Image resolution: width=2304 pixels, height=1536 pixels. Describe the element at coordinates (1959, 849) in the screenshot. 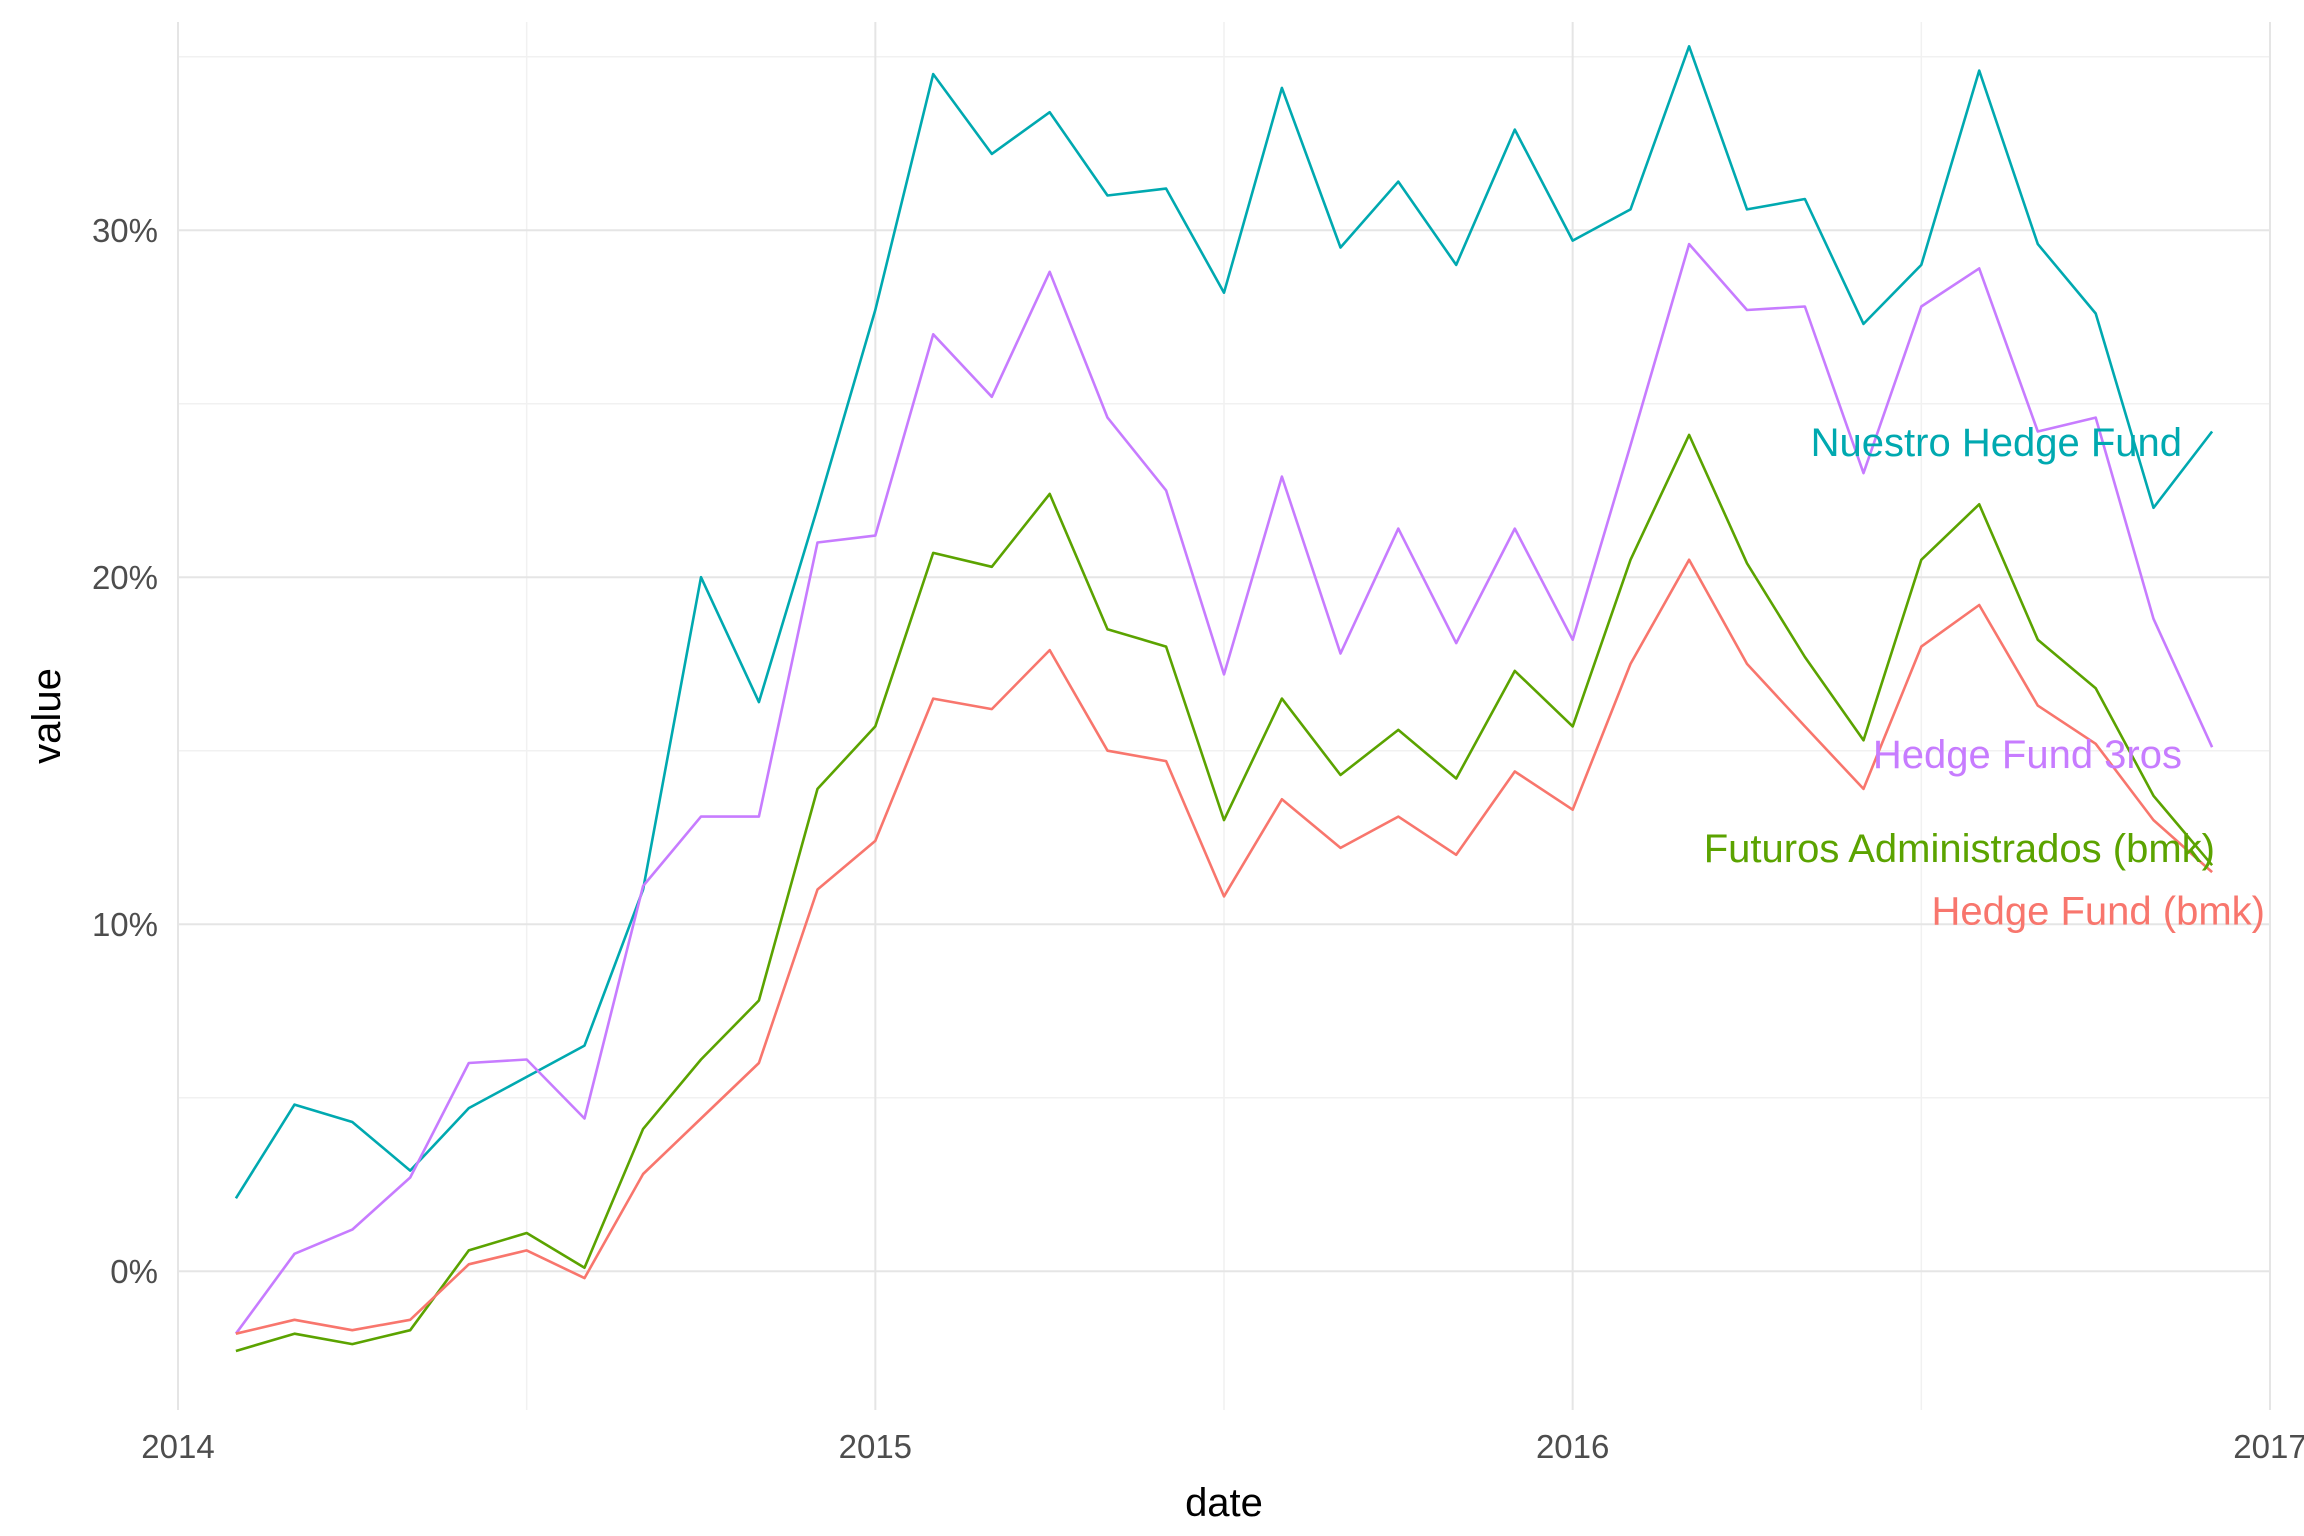

I see `series-label-futuros-administrados-bmk: Futuros Administrados (bmk)` at that location.